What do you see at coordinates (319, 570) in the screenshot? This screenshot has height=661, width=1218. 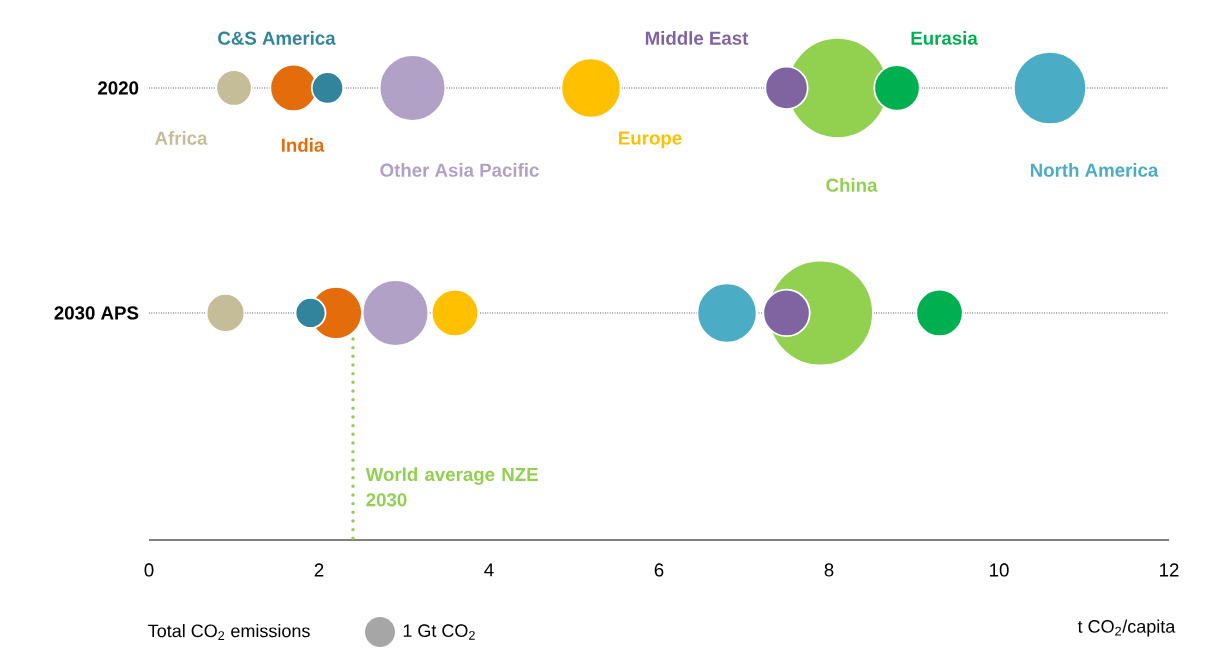 I see `x-tick-label: 2` at bounding box center [319, 570].